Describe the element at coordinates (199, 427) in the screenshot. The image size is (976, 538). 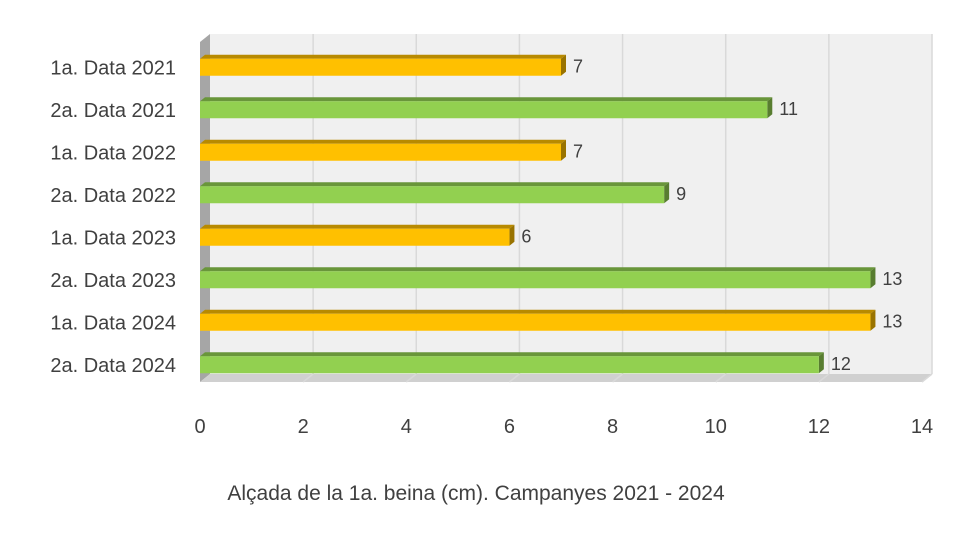
I see `x-tick-label: 0` at that location.